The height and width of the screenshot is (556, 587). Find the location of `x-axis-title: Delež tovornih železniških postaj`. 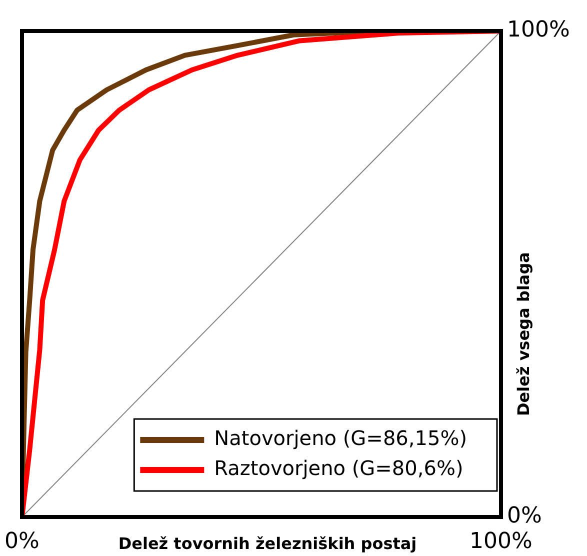

x-axis-title: Delež tovornih železniških postaj is located at coordinates (267, 543).